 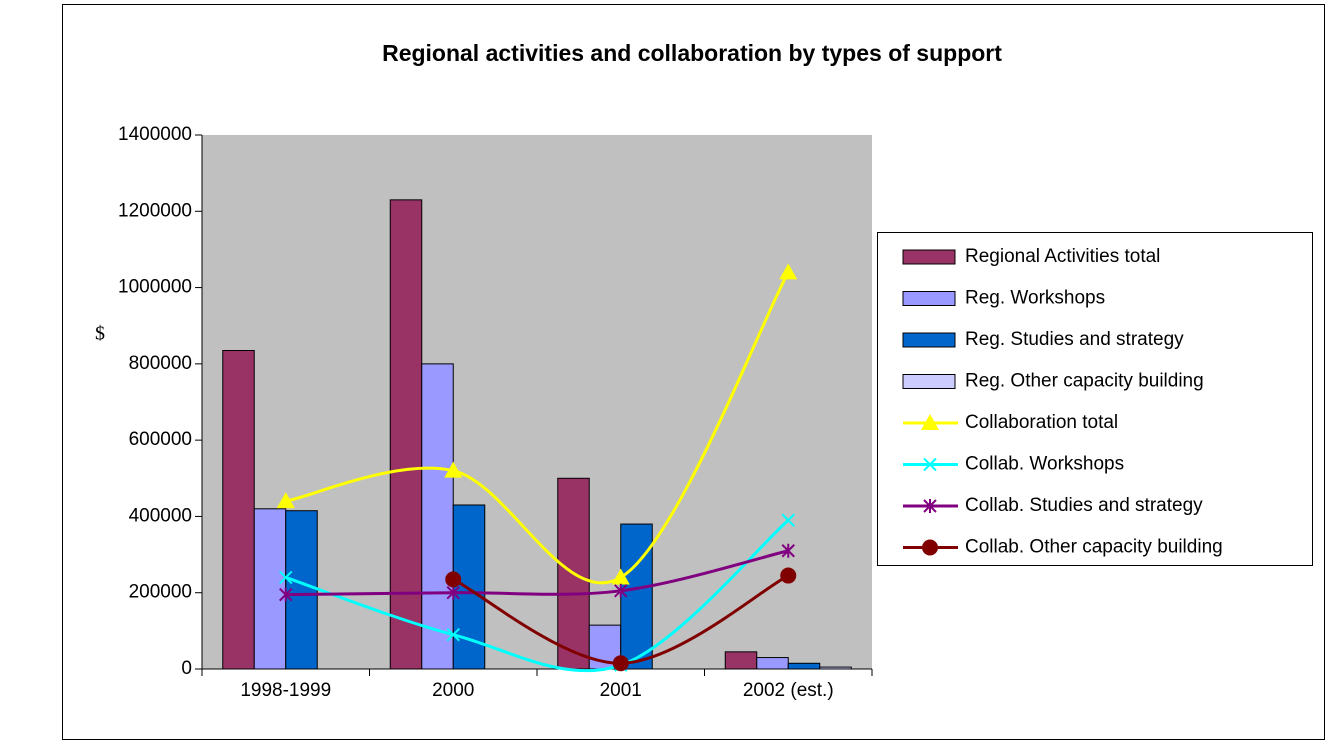 I want to click on x-tick-label: 2001, so click(x=621, y=690).